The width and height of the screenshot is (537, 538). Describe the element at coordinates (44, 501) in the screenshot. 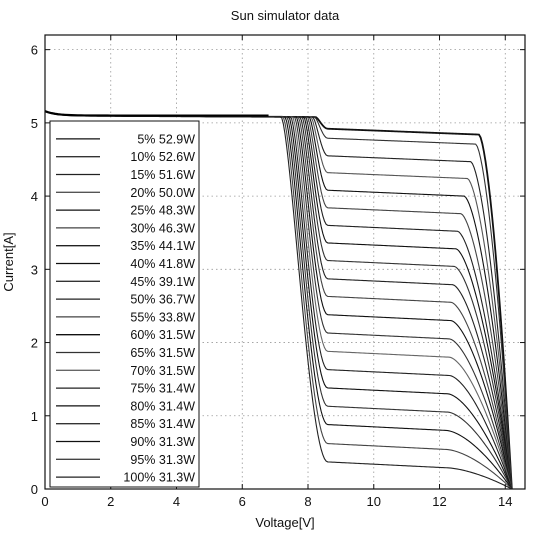

I see `x-tick-label: 0` at that location.